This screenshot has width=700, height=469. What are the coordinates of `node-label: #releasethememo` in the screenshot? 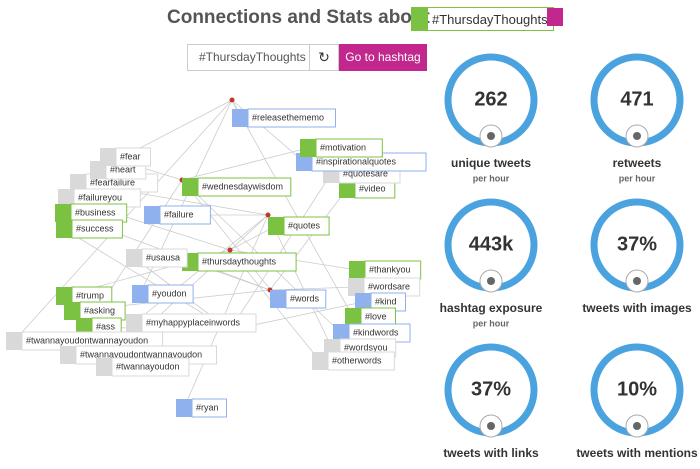 It's located at (288, 117).